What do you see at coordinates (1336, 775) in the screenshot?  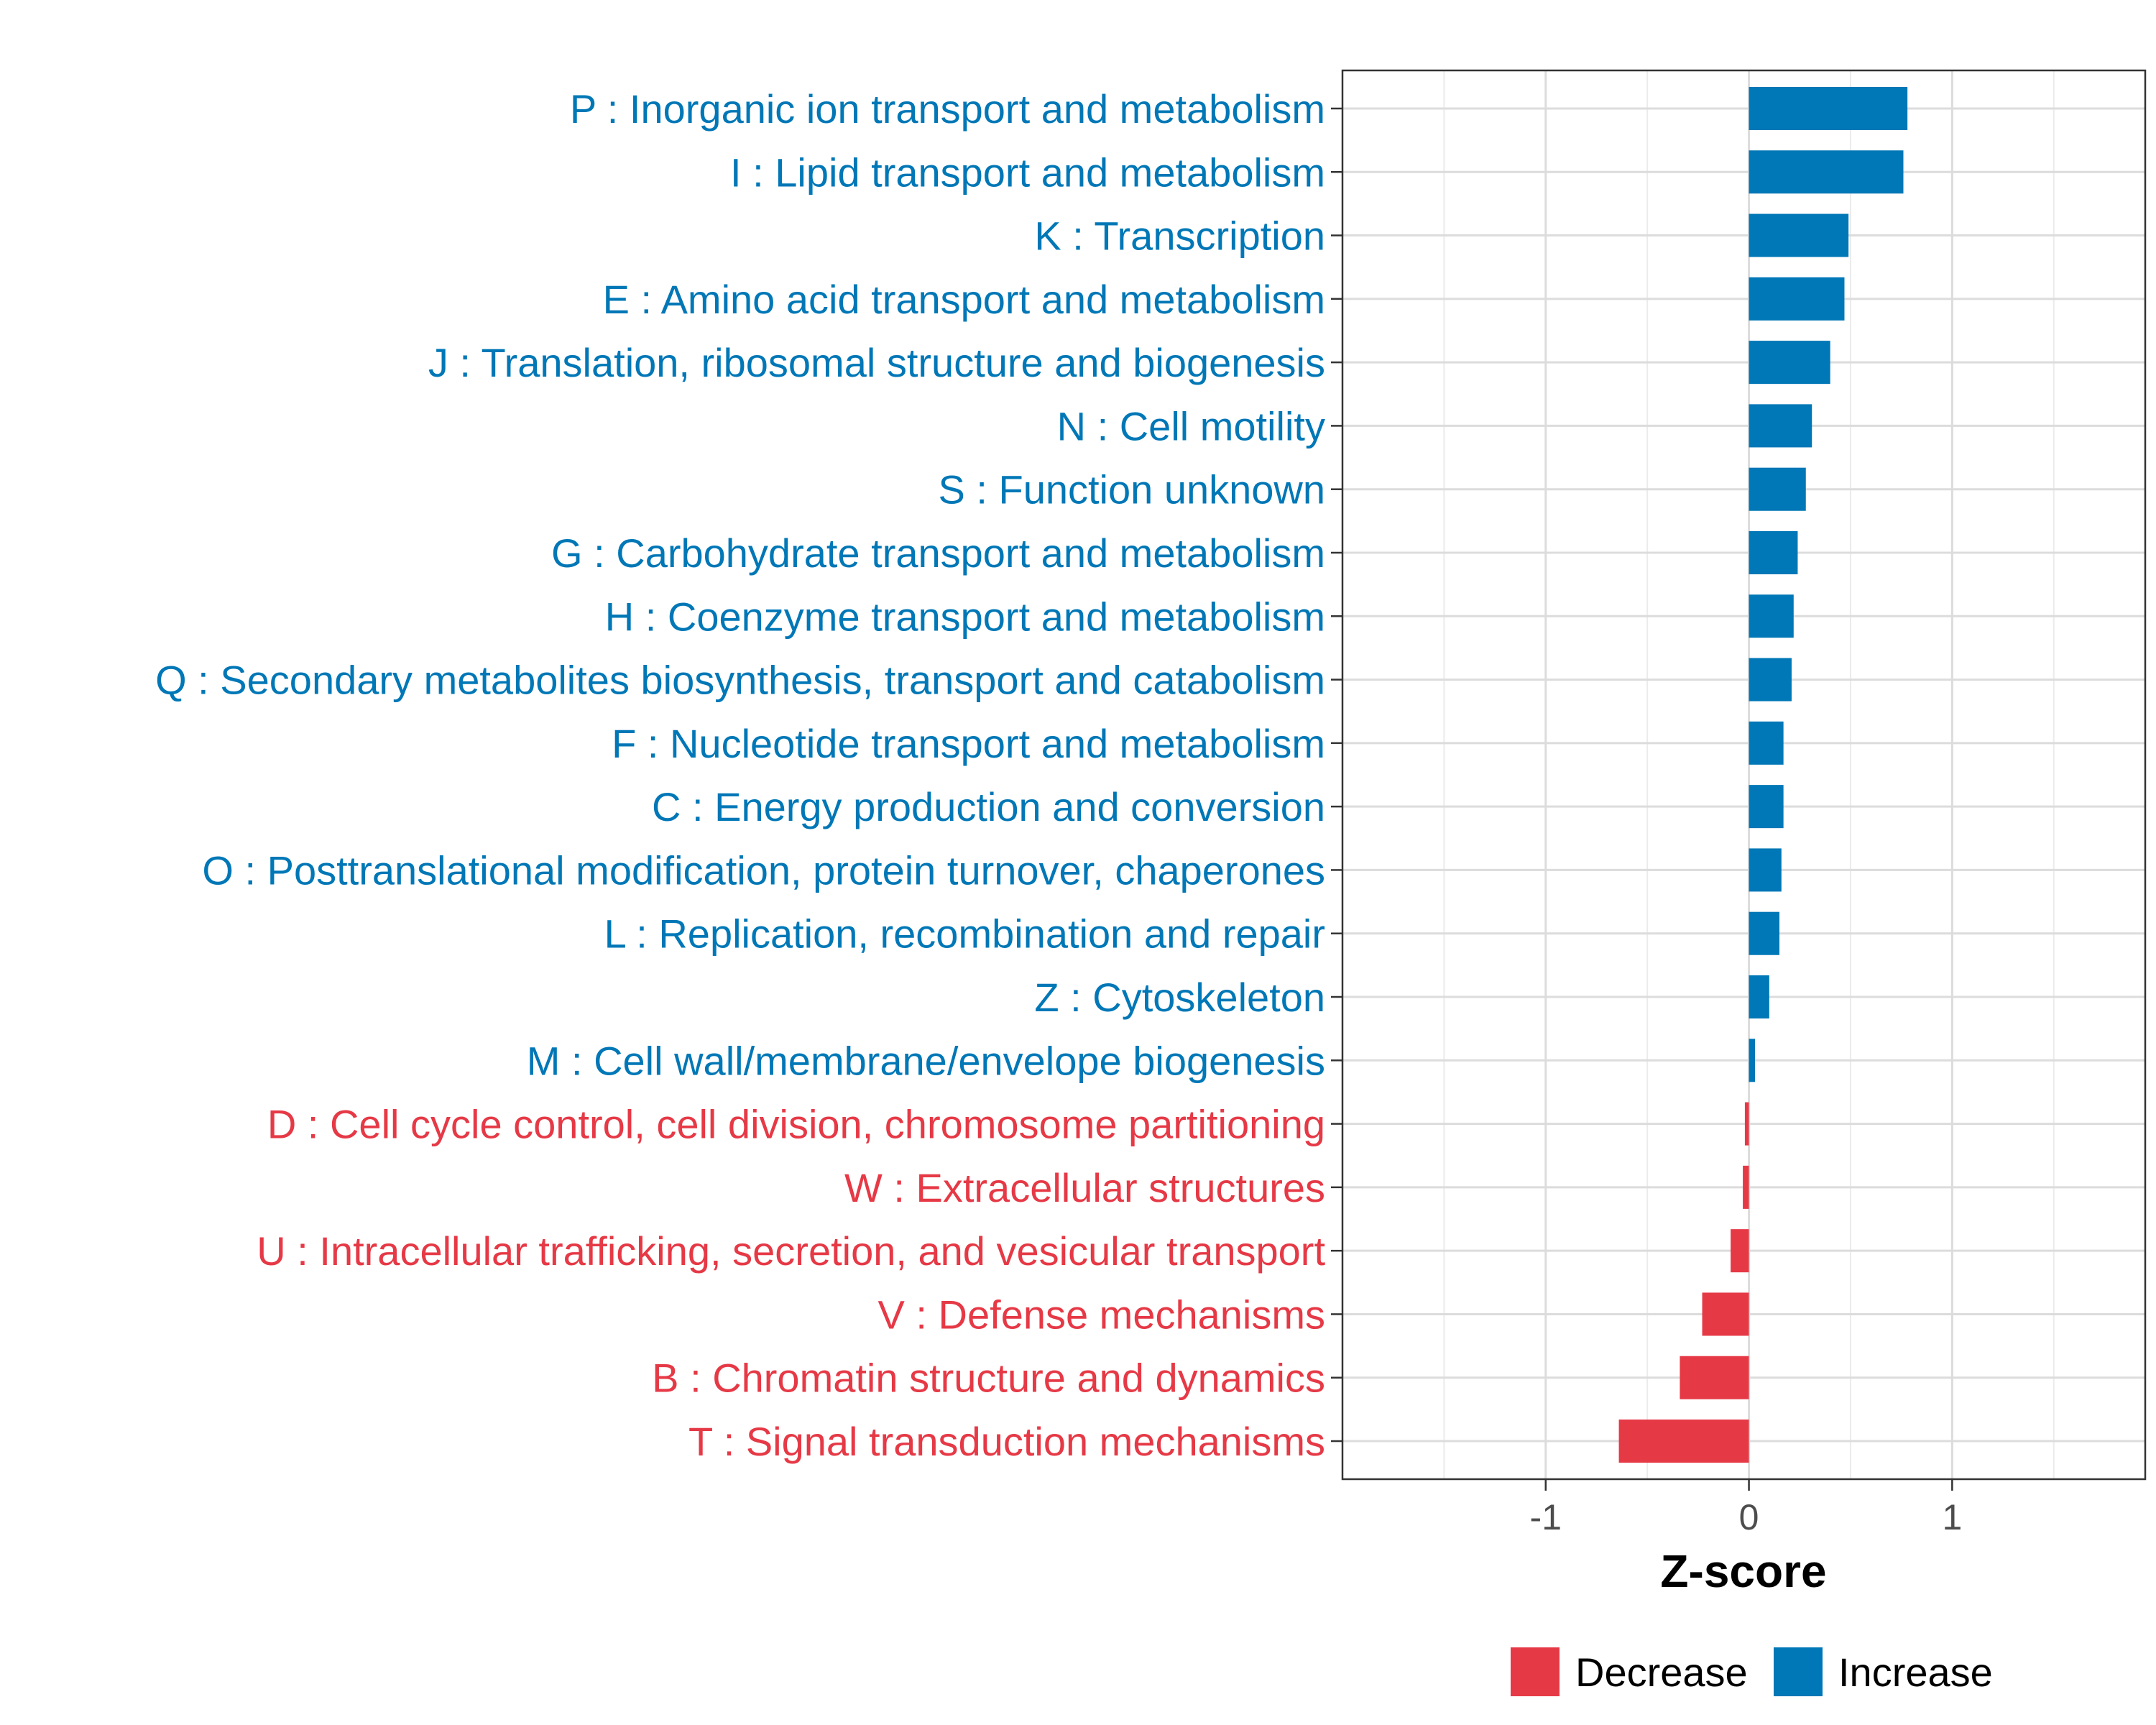 I see `y-axis-ticks` at bounding box center [1336, 775].